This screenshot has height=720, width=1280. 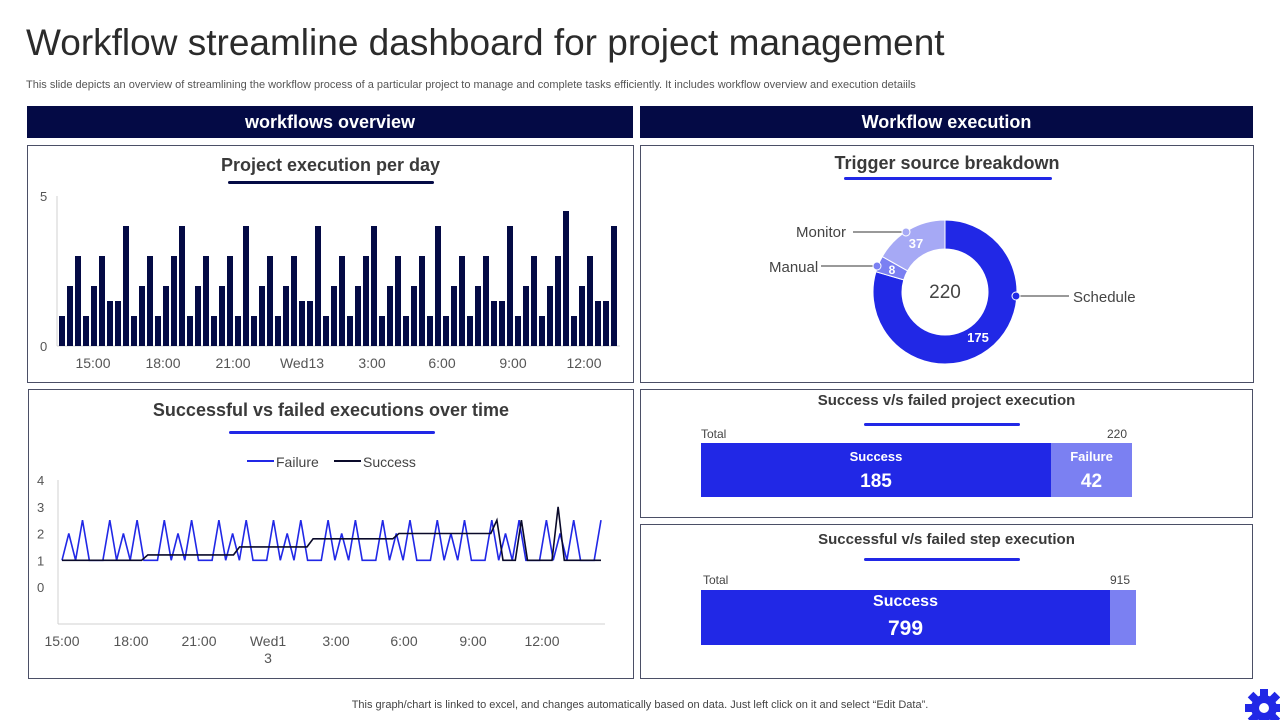 What do you see at coordinates (946, 122) in the screenshot?
I see `workflow-execution-header: Workflow execution` at bounding box center [946, 122].